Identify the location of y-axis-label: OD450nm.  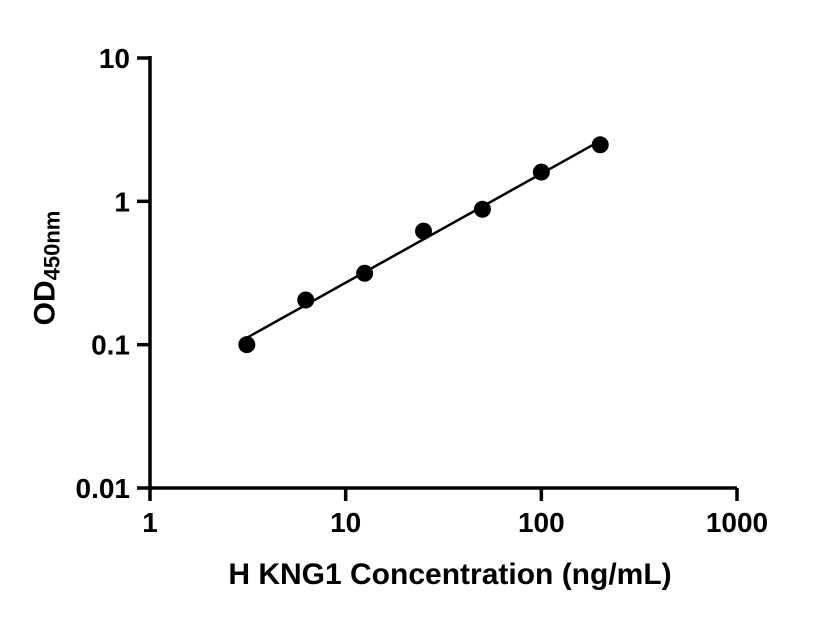
(47, 268).